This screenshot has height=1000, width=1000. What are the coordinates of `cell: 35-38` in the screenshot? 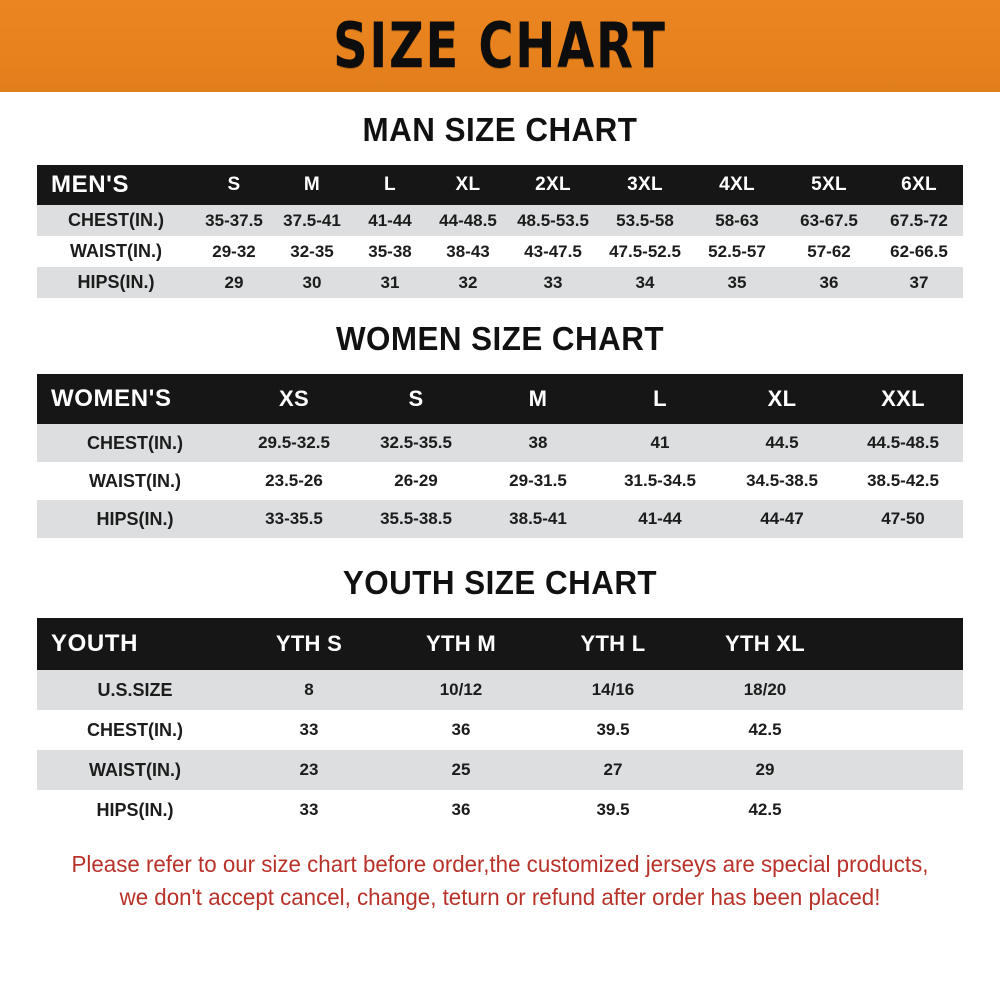 It's located at (390, 251).